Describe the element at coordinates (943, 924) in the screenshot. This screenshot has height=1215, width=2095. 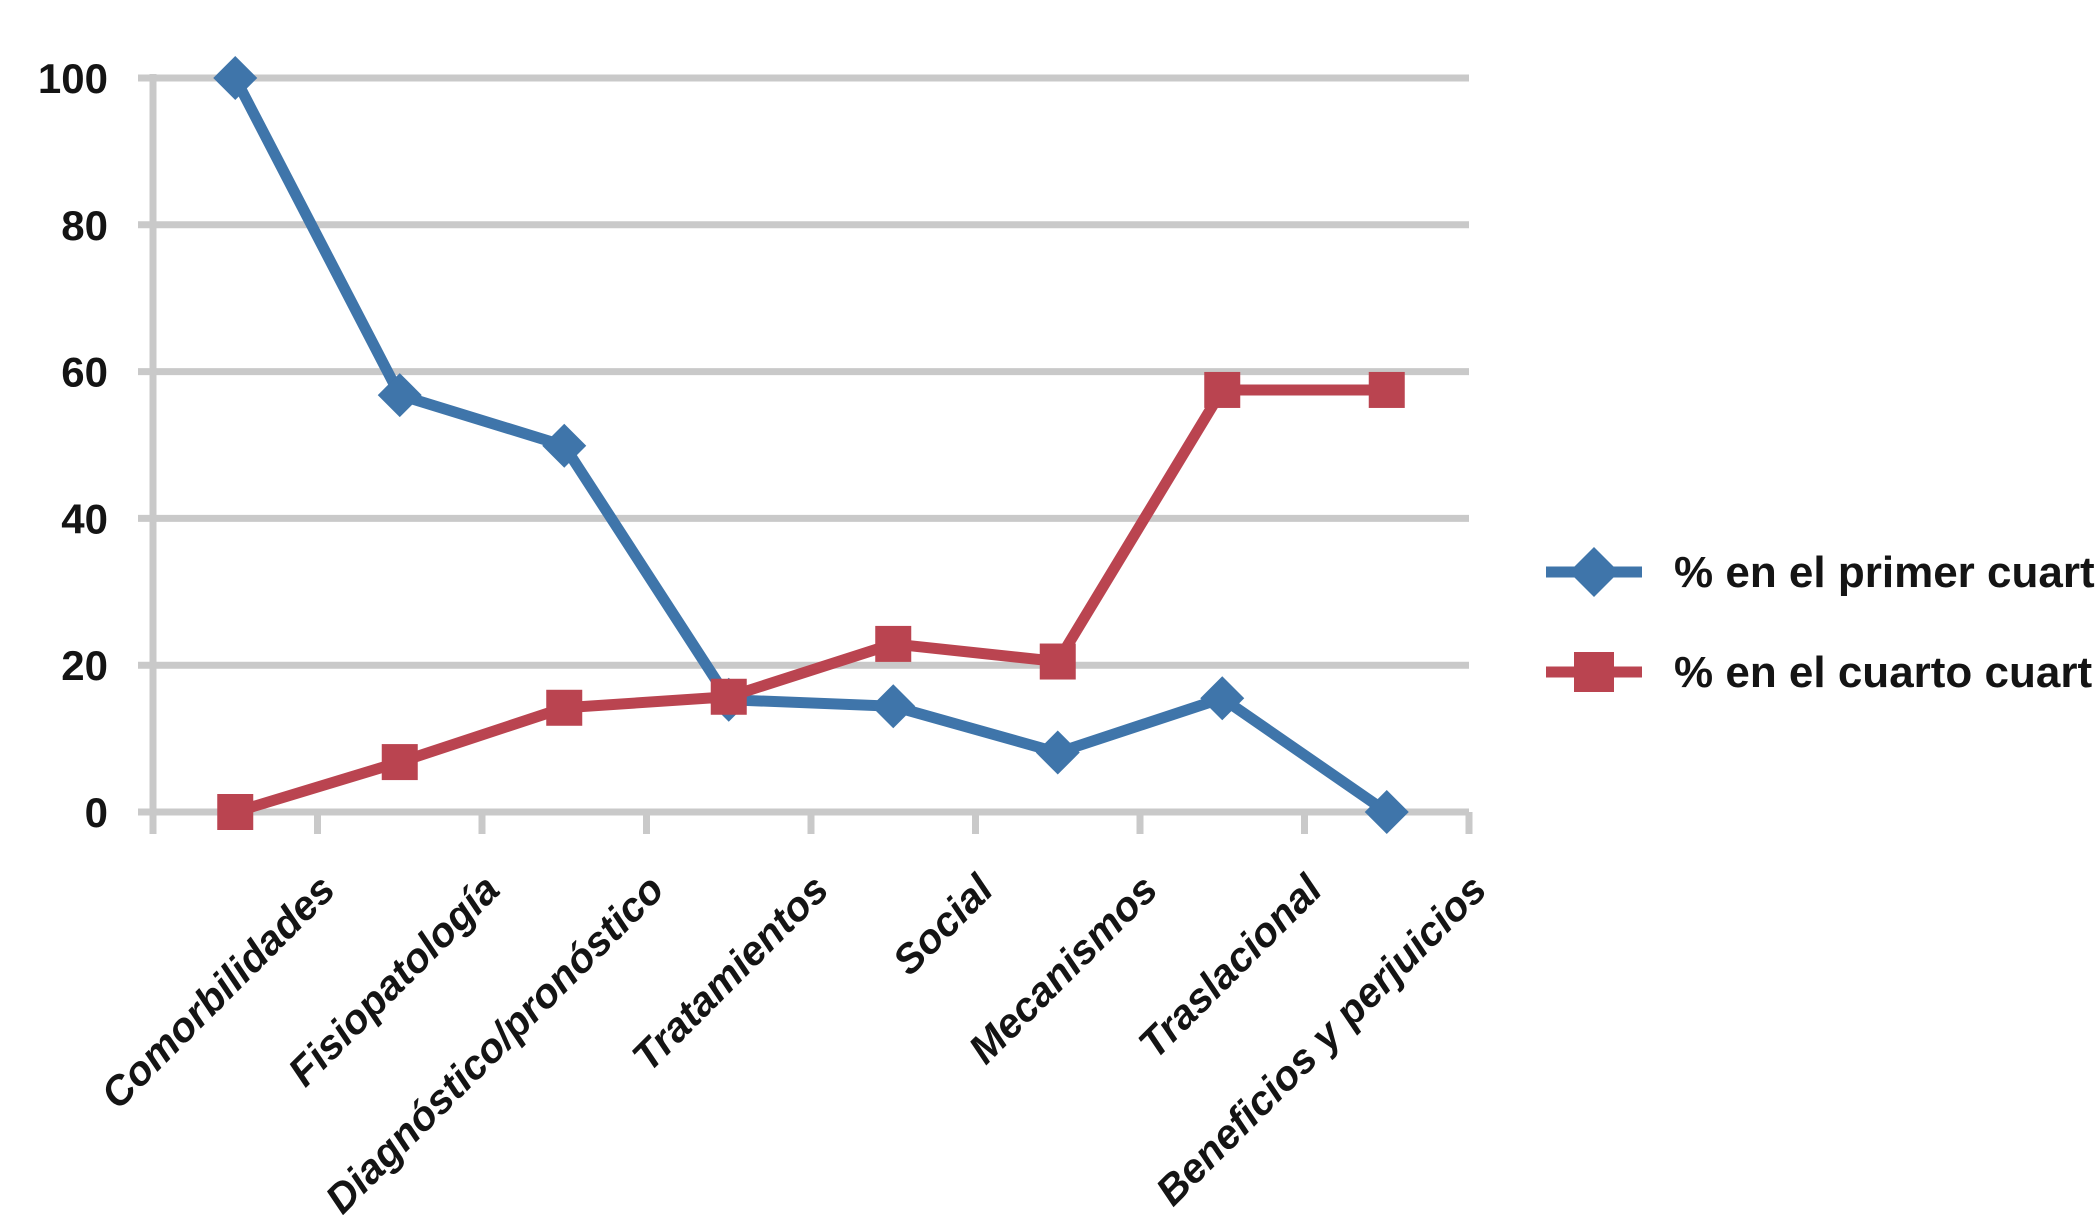
I see `x-axis-category-label: Social` at that location.